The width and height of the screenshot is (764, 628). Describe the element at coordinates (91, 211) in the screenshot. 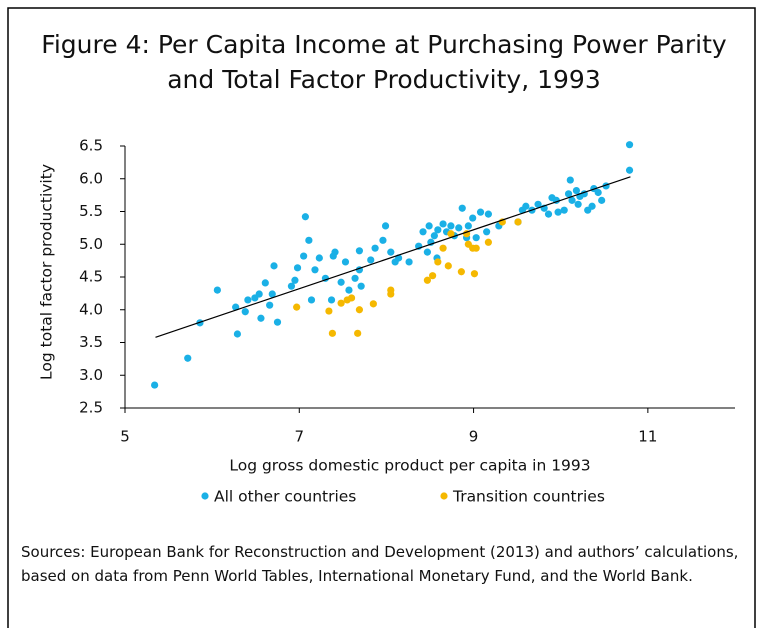

I see `y-tick-label: 5.5` at that location.